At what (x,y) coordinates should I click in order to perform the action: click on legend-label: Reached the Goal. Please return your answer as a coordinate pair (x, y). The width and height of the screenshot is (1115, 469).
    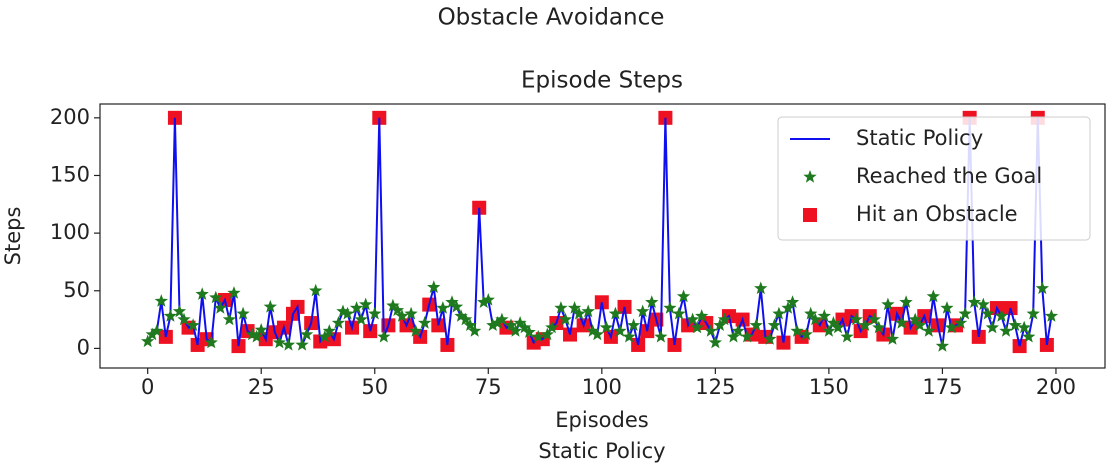
    Looking at the image, I should click on (949, 176).